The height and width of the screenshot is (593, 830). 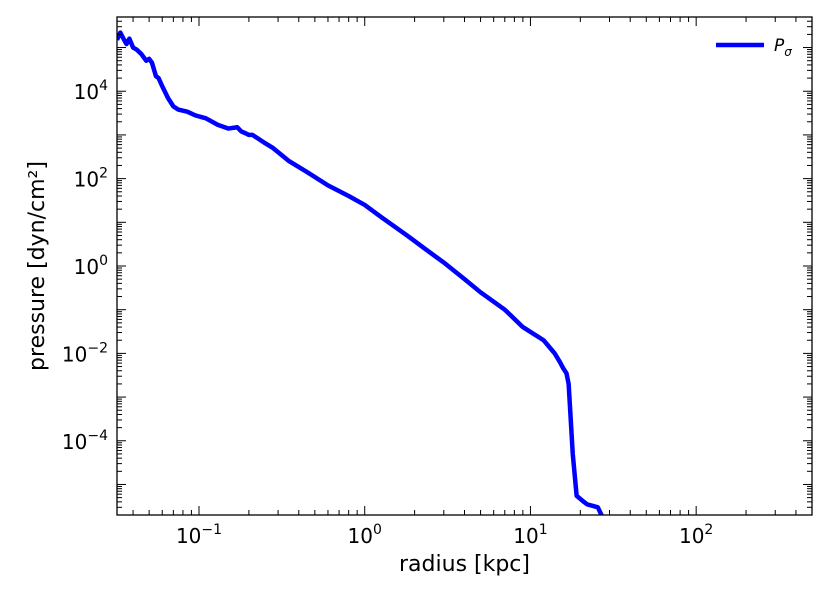 What do you see at coordinates (464, 564) in the screenshot?
I see `x-axis-label: radius [kpc]` at bounding box center [464, 564].